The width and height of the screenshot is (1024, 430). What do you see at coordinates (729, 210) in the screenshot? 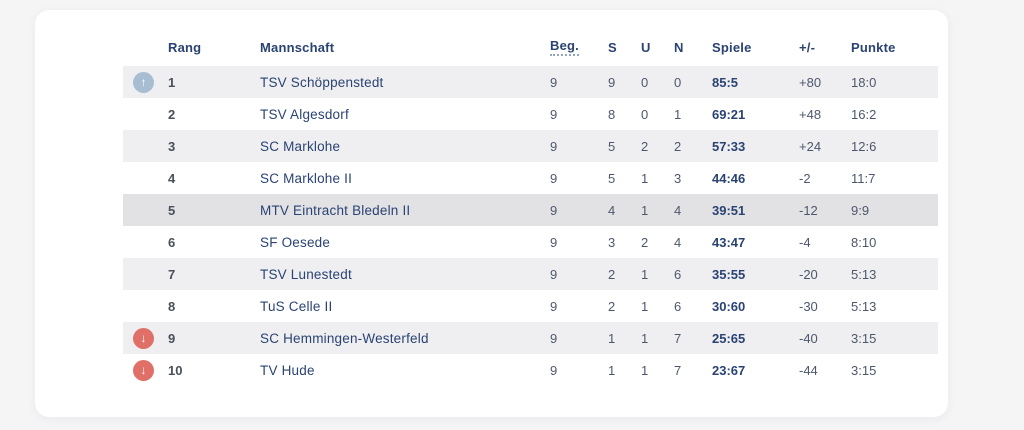
I see `goals-cell: 39:51` at bounding box center [729, 210].